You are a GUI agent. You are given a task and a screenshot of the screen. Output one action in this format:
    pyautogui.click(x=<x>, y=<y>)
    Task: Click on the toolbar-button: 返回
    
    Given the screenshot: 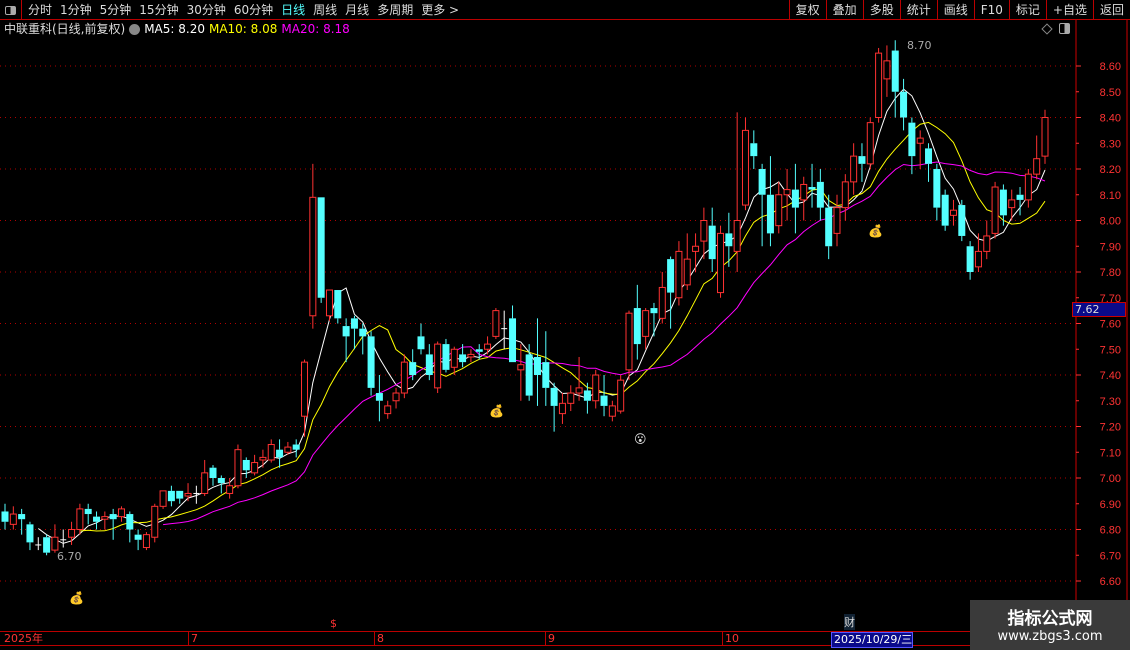 What is the action you would take?
    pyautogui.click(x=1111, y=10)
    